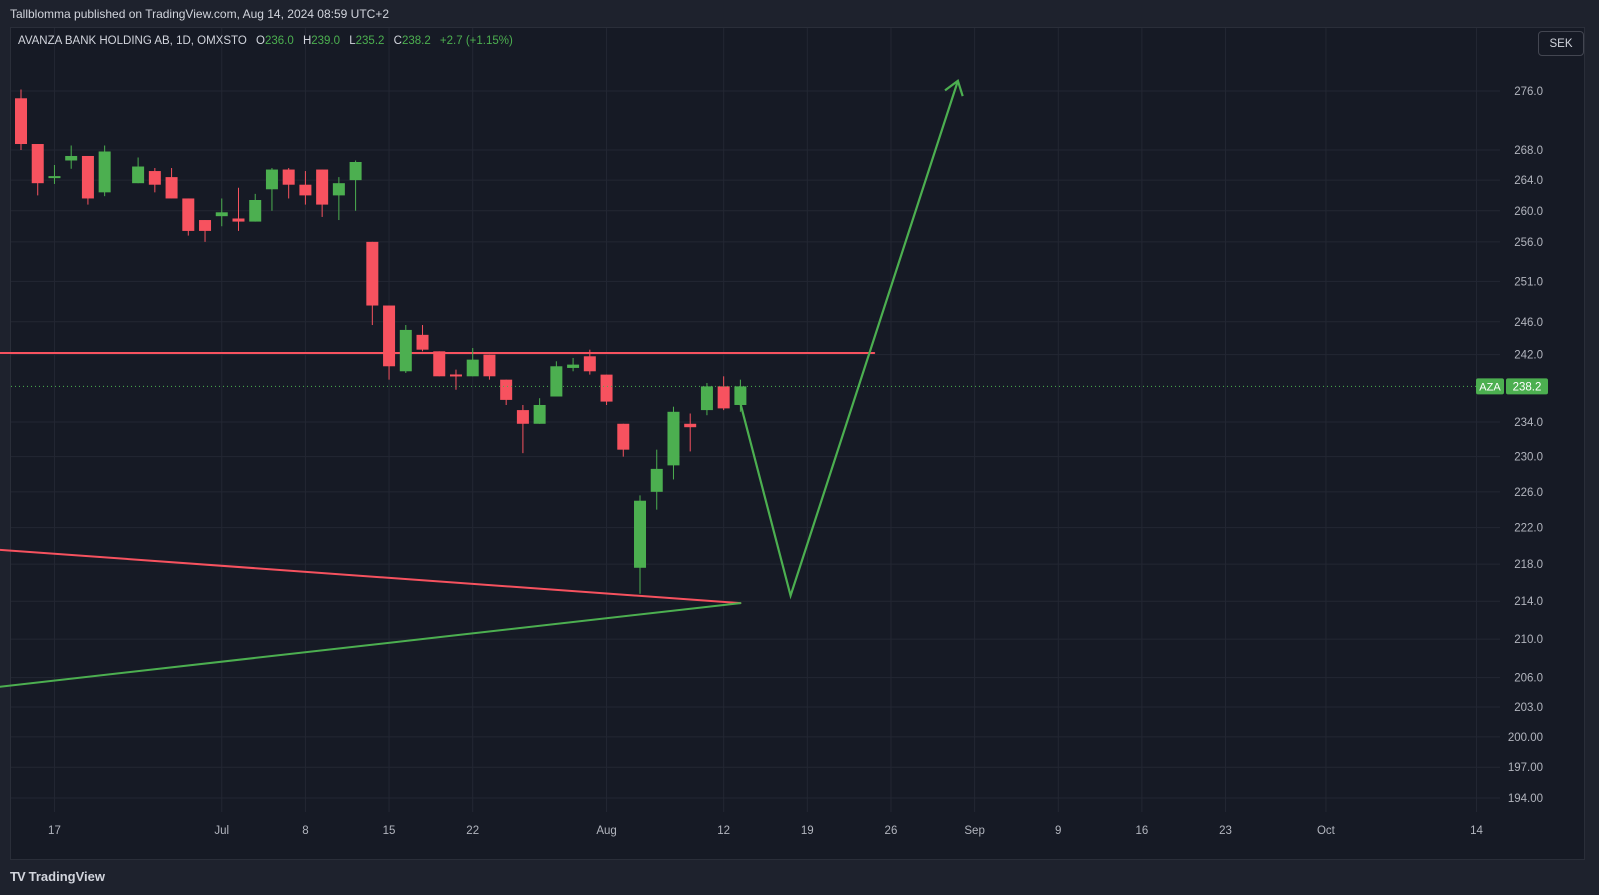 Image resolution: width=1599 pixels, height=895 pixels. I want to click on price-tick-label: 197.00, so click(1525, 768).